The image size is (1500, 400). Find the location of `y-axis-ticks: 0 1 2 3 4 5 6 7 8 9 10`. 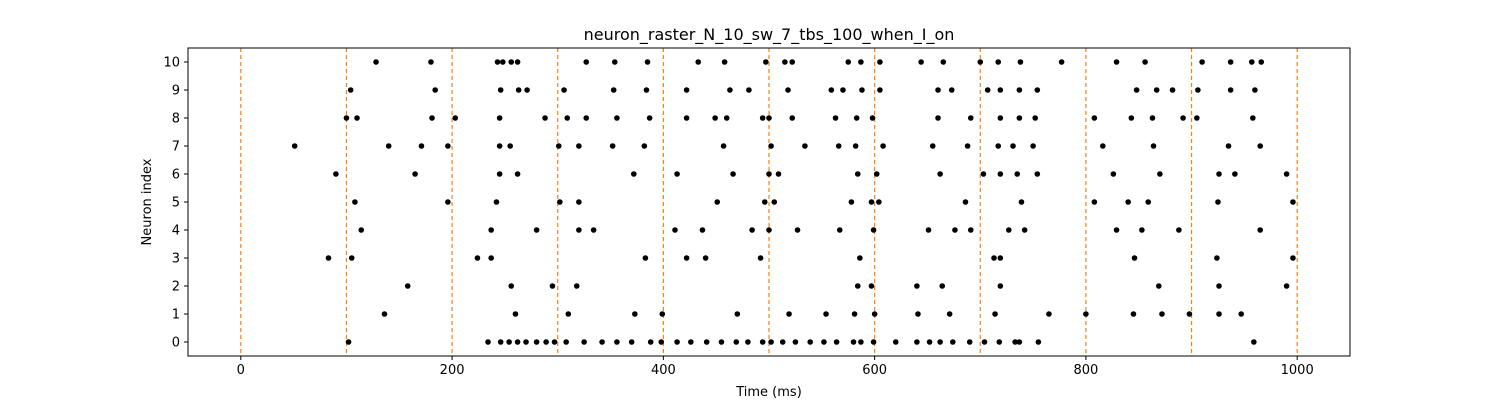

y-axis-ticks: 0 1 2 3 4 5 6 7 8 9 10 is located at coordinates (175, 203).